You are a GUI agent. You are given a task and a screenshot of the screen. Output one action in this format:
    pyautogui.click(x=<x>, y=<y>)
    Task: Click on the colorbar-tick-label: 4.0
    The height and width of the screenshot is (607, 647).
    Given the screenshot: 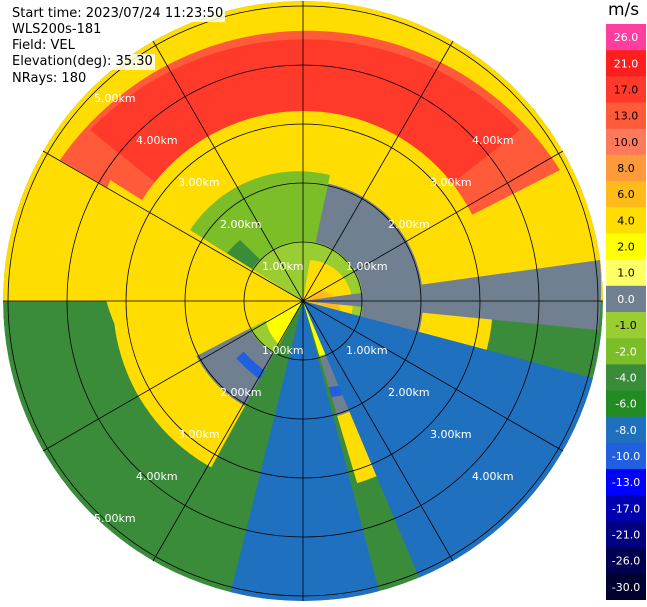 What is the action you would take?
    pyautogui.click(x=626, y=220)
    